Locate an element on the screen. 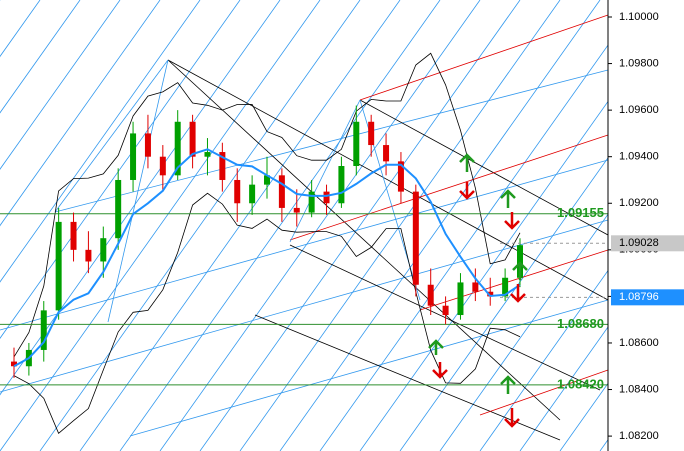 This screenshot has height=451, width=684. y-tick-label: 1.09800 is located at coordinates (639, 63).